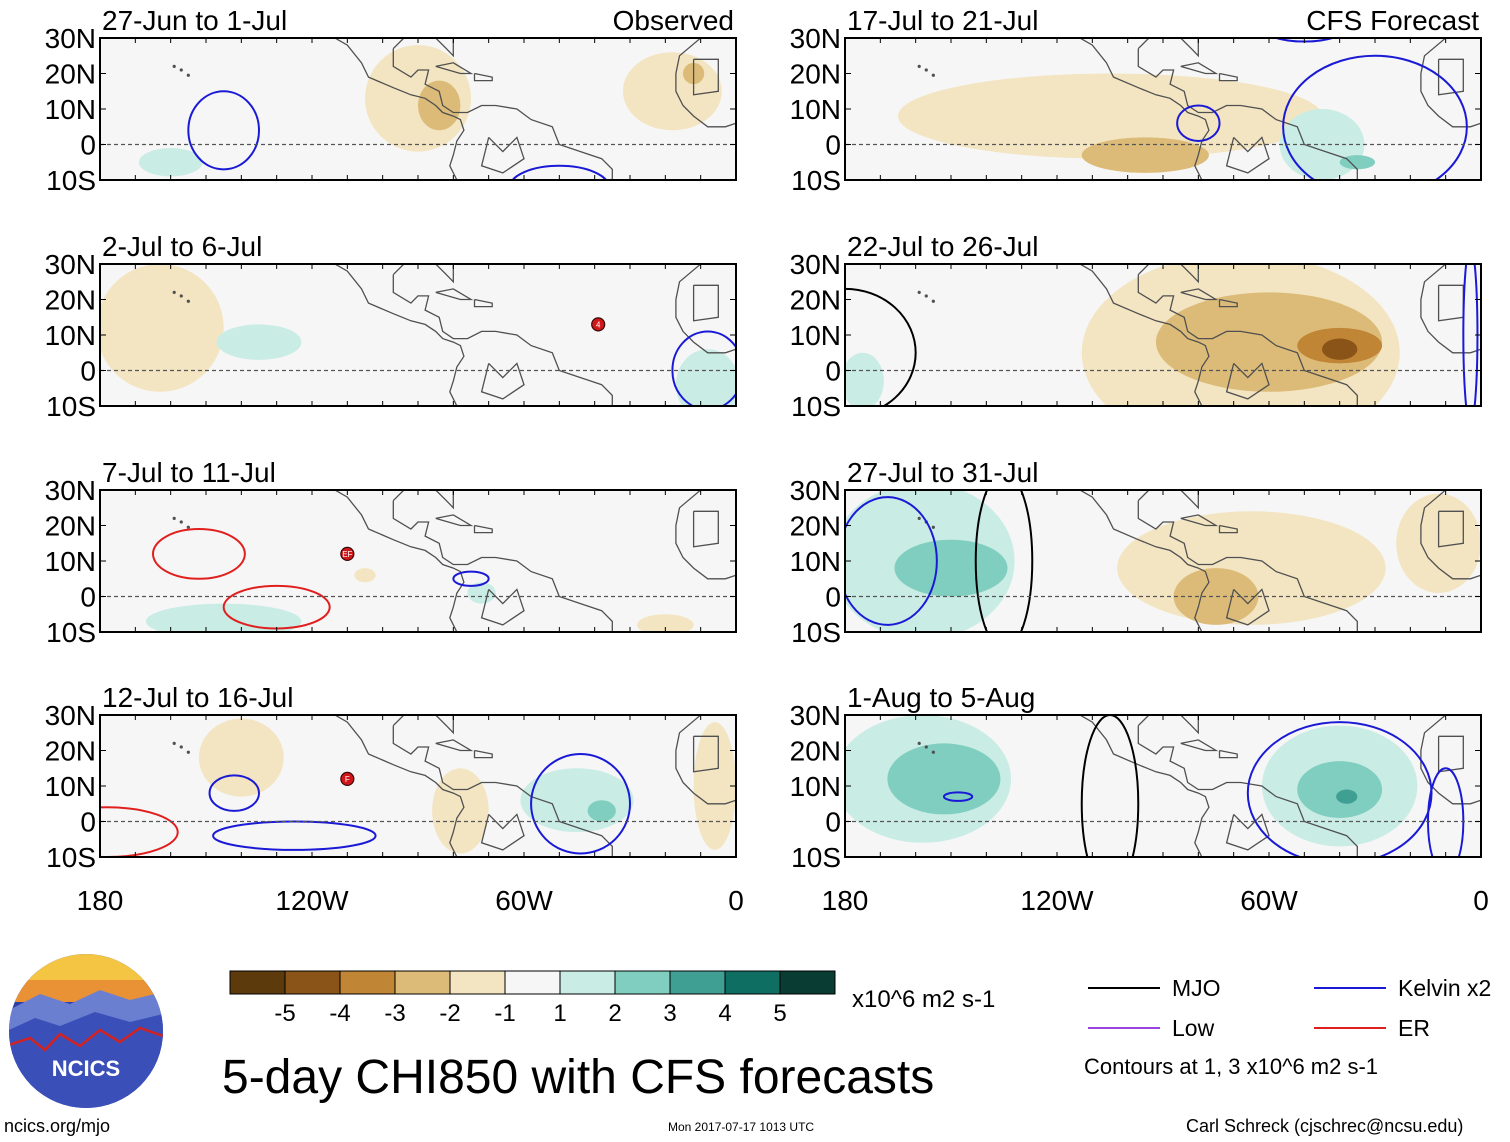 This screenshot has height=1142, width=1510. I want to click on map-panel: 30N 20N 10N 0 10S 27-Jun to 1-Jul Observed, so click(391, 100).